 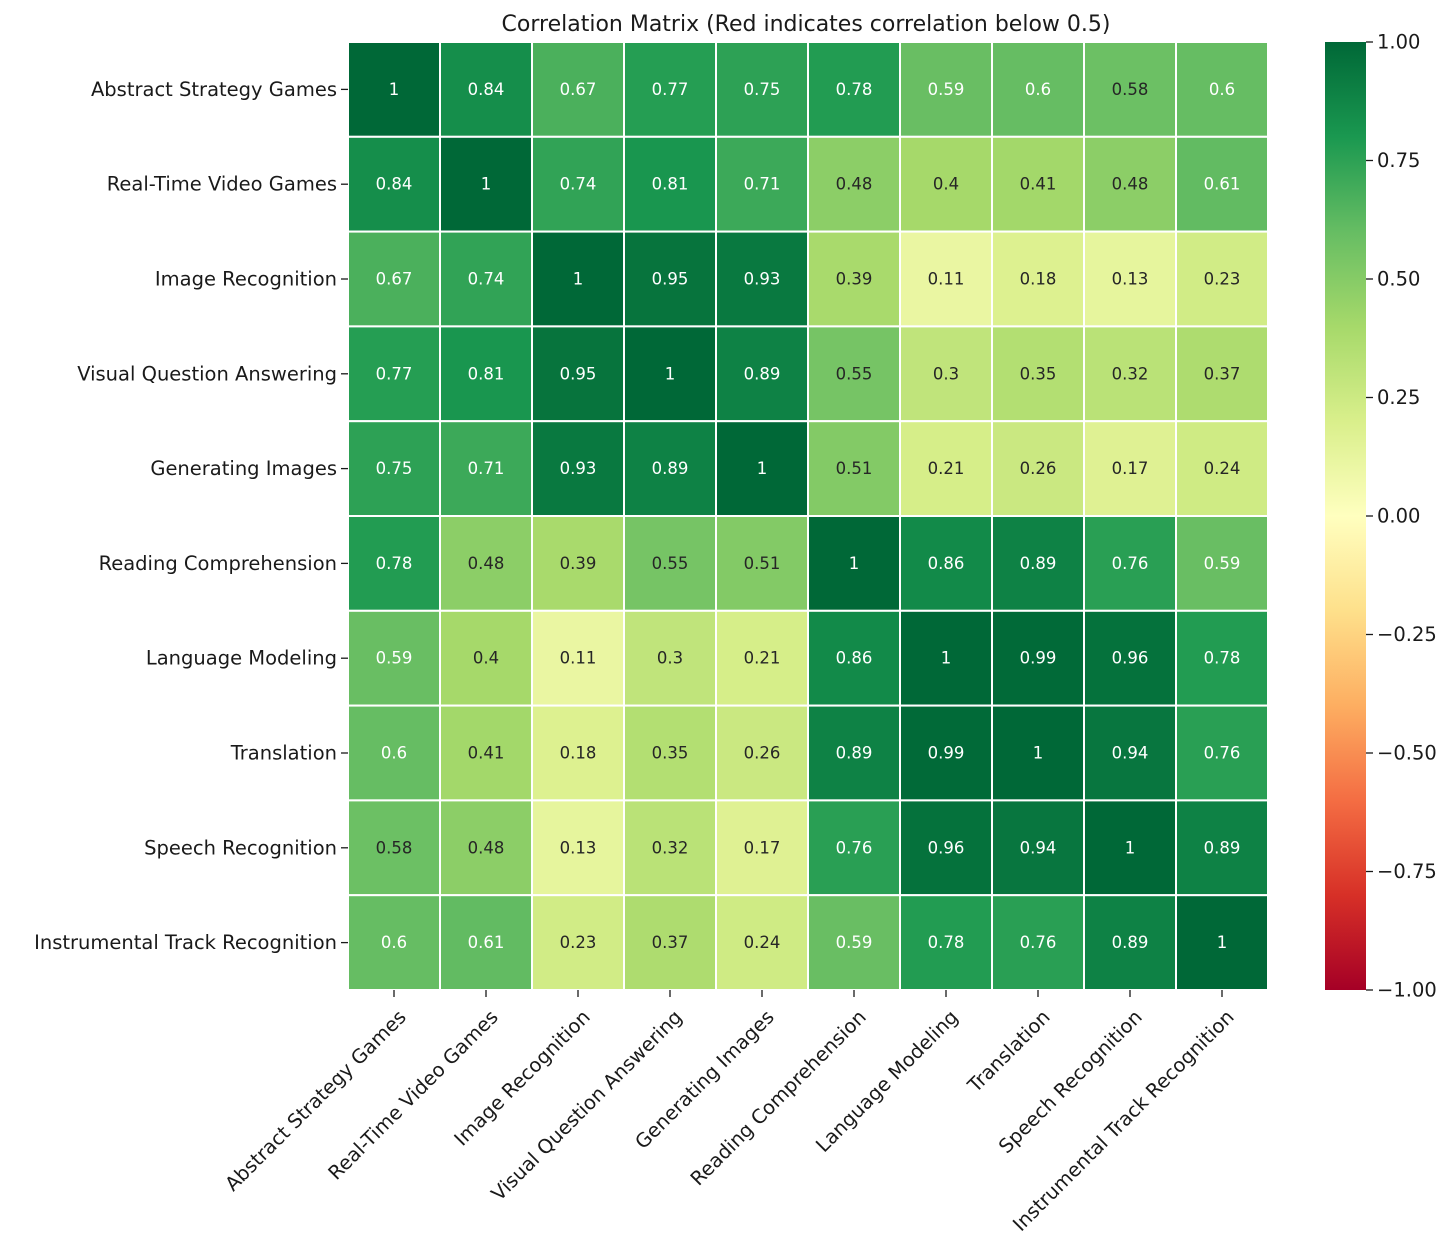 What do you see at coordinates (486, 279) in the screenshot?
I see `cell-value-label: 0.74` at bounding box center [486, 279].